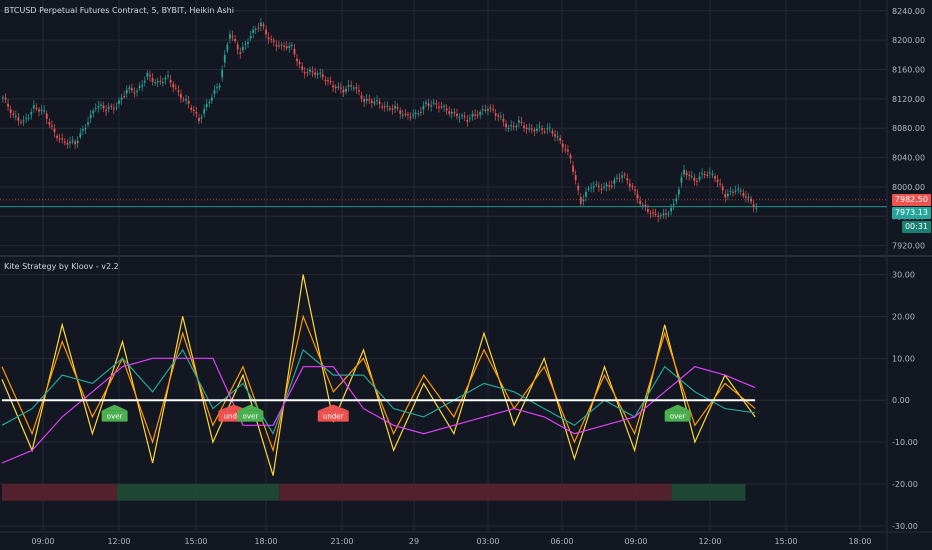 The height and width of the screenshot is (550, 932). I want to click on price-tick-label: 8200.00, so click(908, 40).